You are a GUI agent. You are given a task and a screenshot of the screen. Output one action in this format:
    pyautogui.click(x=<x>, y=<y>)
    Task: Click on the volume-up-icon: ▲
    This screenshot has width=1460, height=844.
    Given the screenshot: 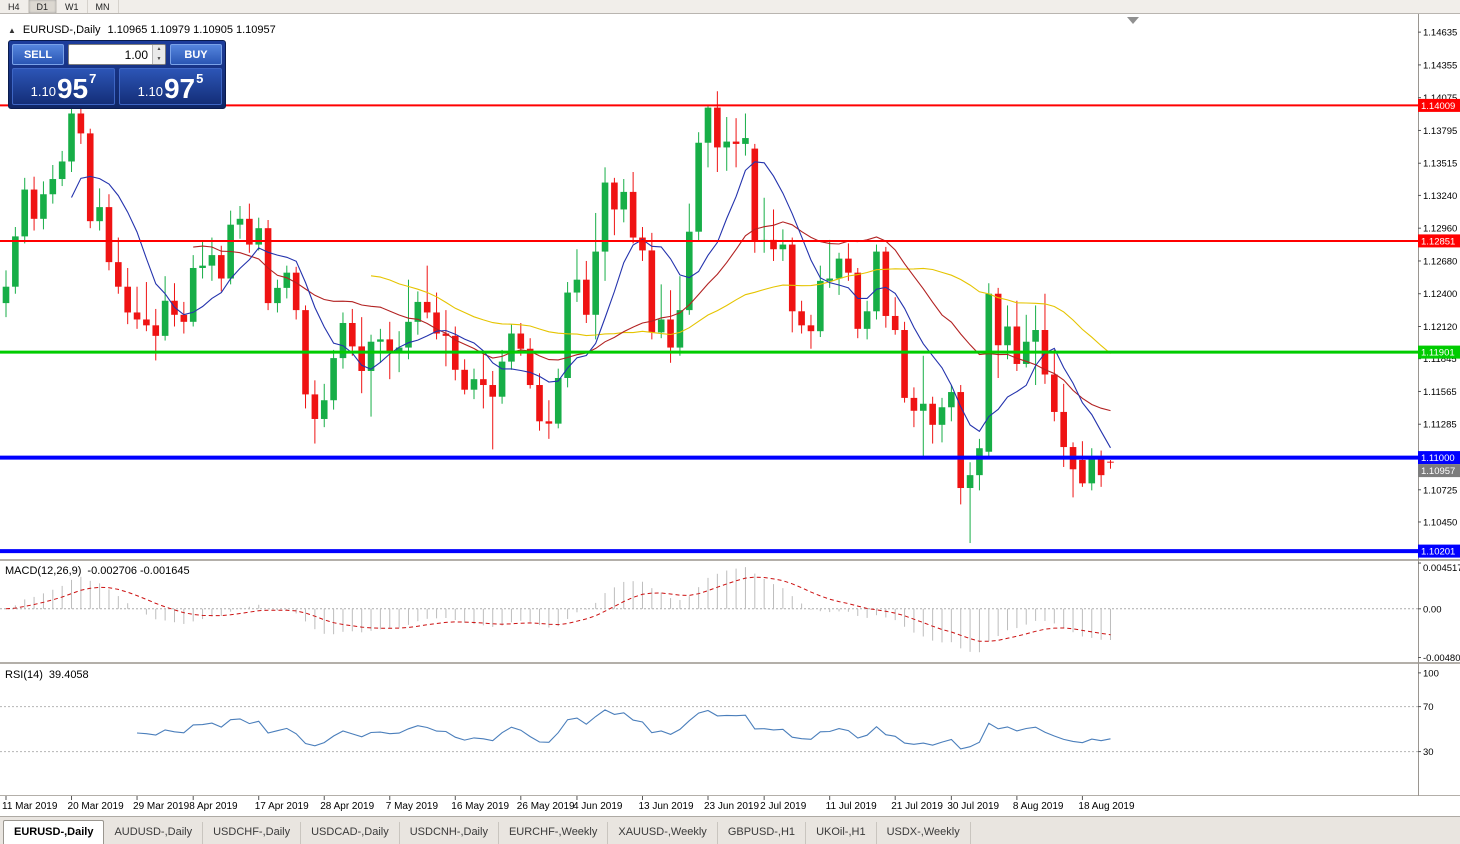 What is the action you would take?
    pyautogui.click(x=159, y=50)
    